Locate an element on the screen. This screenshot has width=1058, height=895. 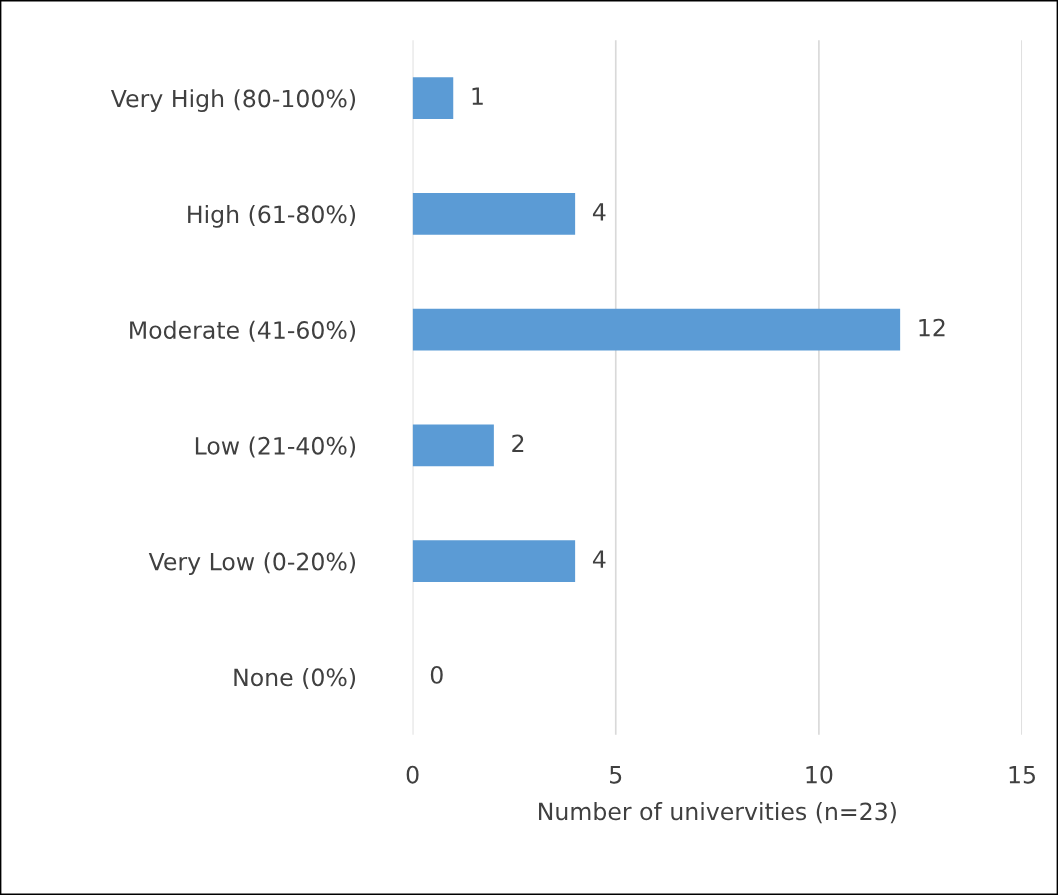
x-tick-label: 10 is located at coordinates (819, 774).